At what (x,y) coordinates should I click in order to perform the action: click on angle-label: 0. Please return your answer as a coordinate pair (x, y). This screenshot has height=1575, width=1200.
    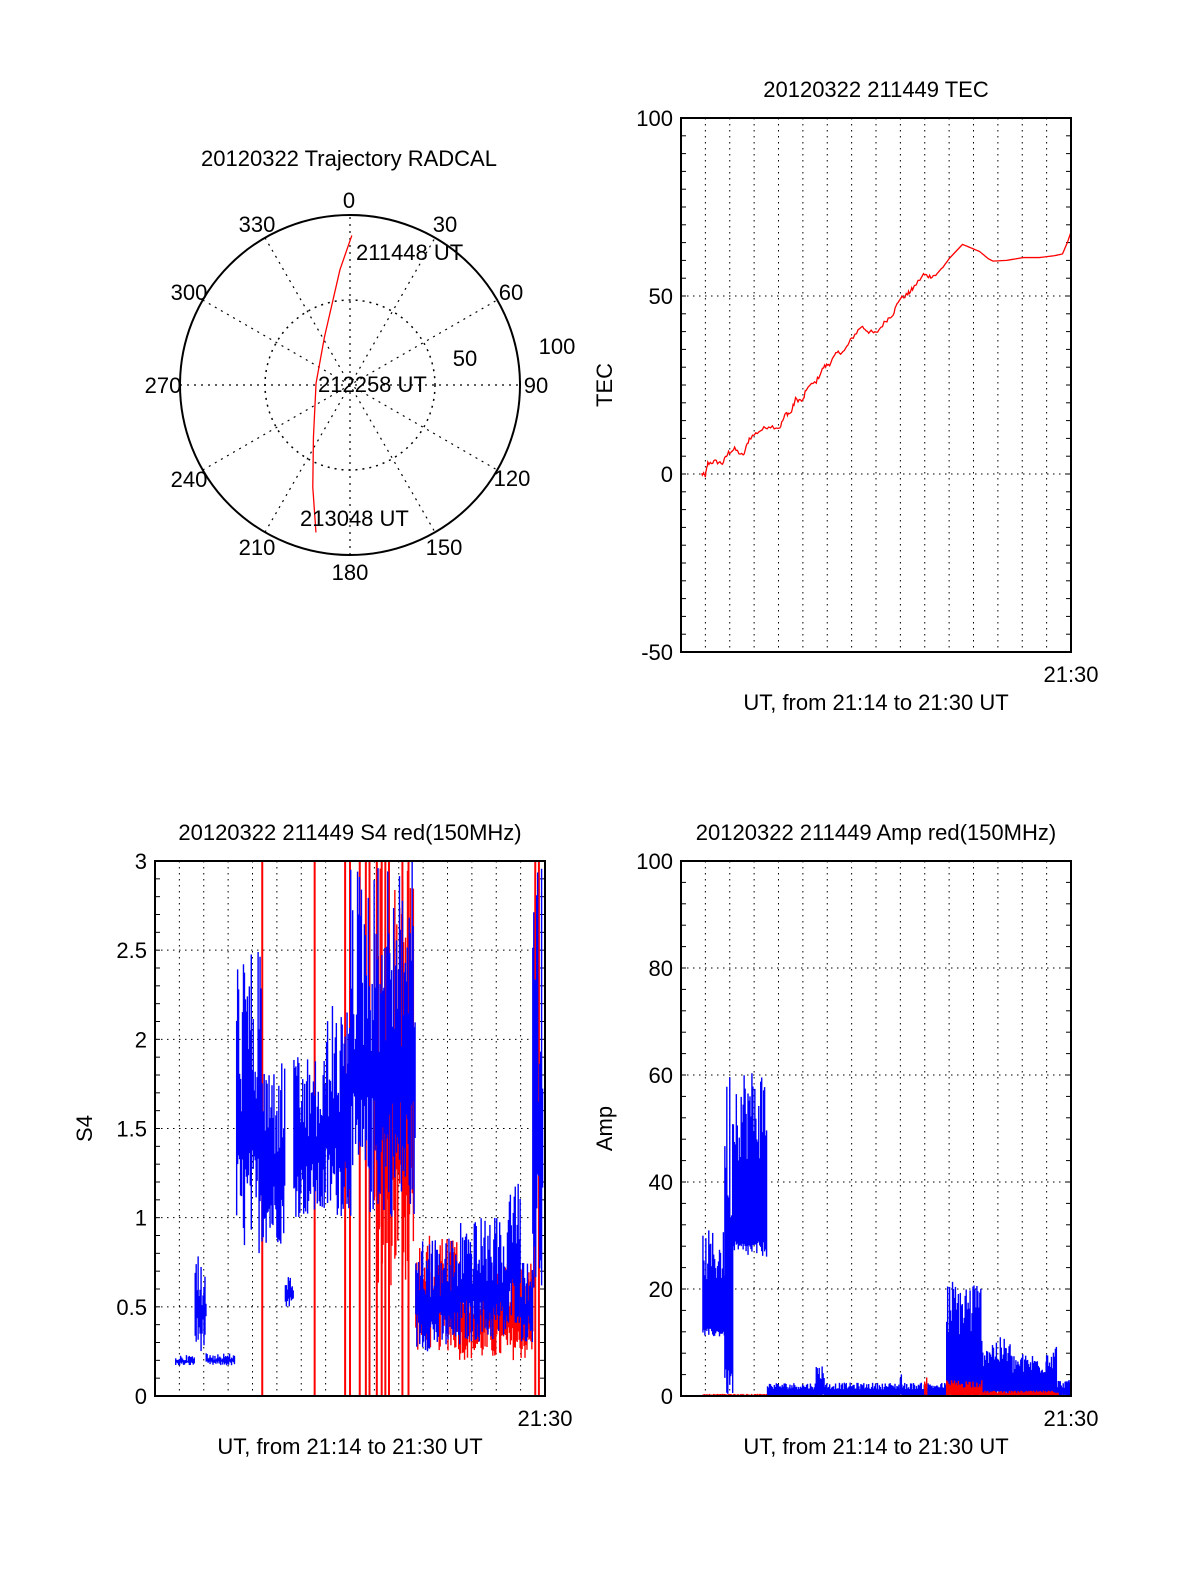
    Looking at the image, I should click on (349, 200).